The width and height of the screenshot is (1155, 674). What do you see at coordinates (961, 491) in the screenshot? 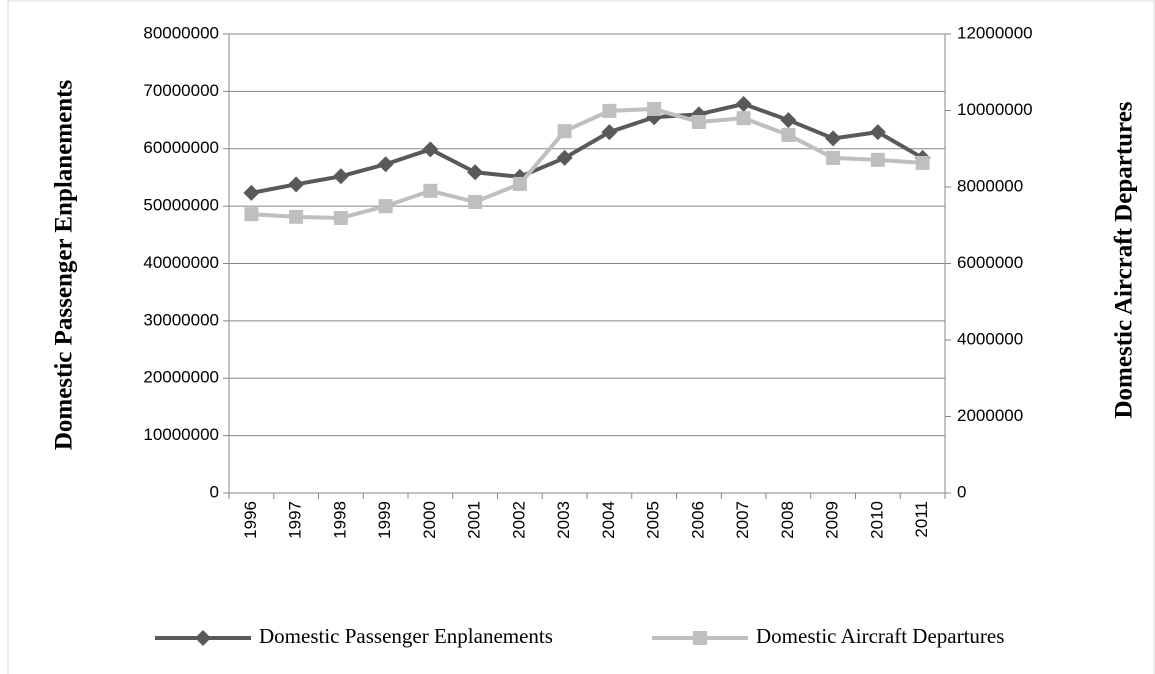
I see `y2-tick-label: 0` at bounding box center [961, 491].